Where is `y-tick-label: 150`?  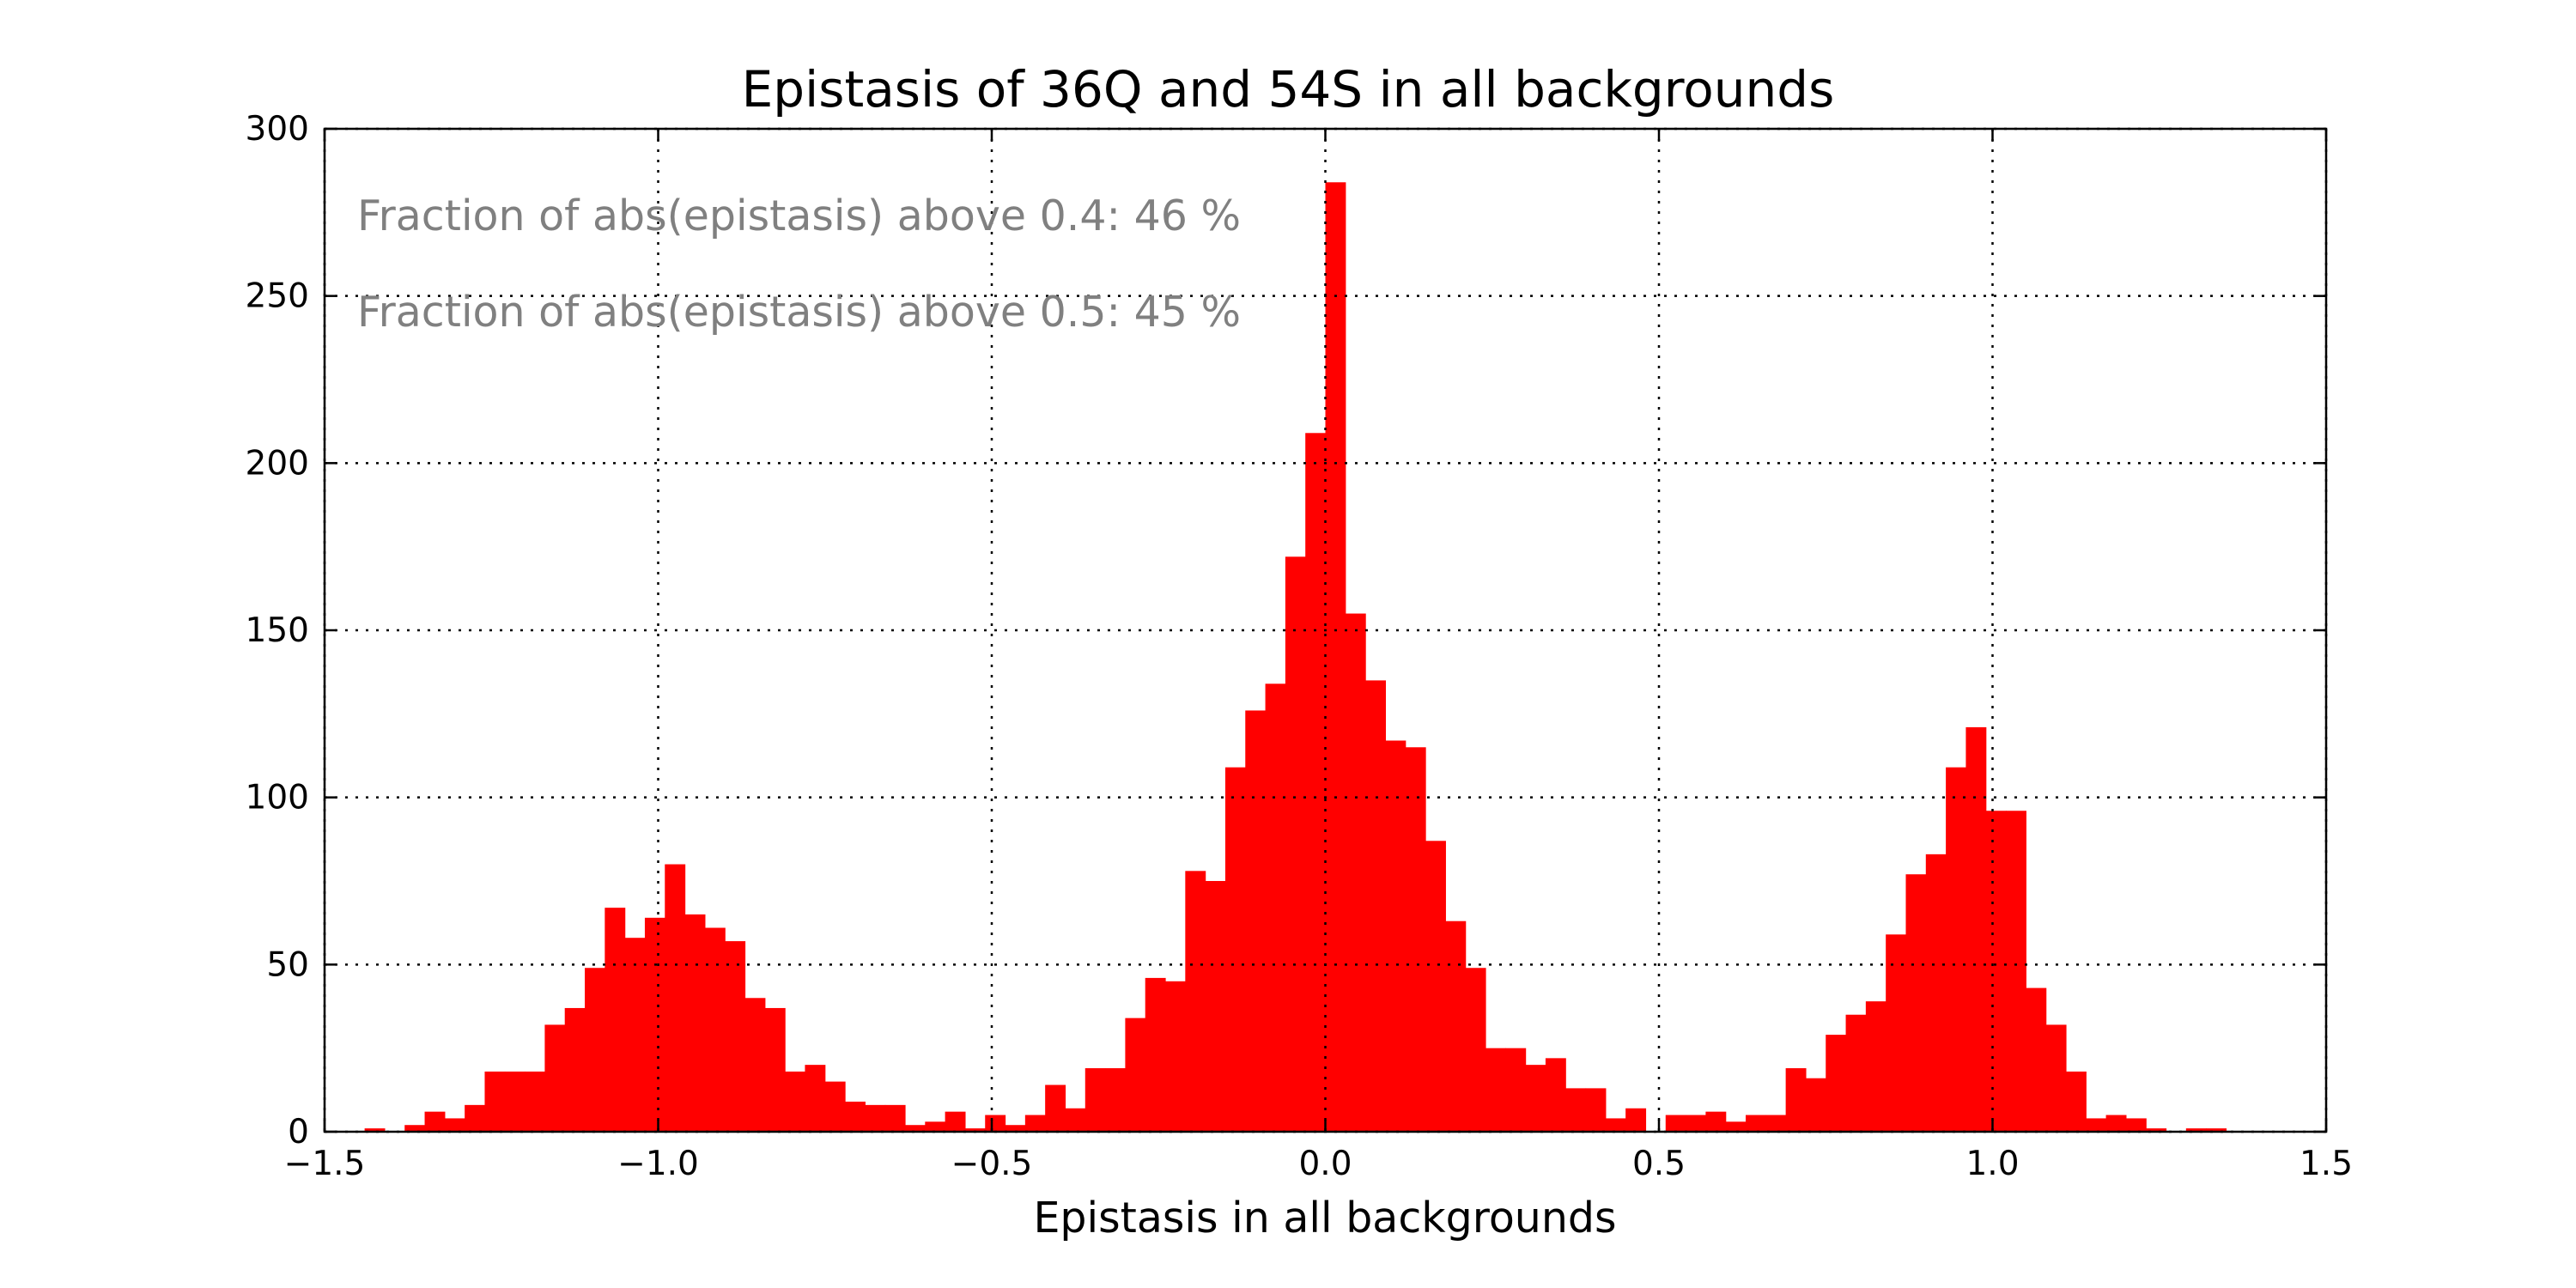
y-tick-label: 150 is located at coordinates (278, 630).